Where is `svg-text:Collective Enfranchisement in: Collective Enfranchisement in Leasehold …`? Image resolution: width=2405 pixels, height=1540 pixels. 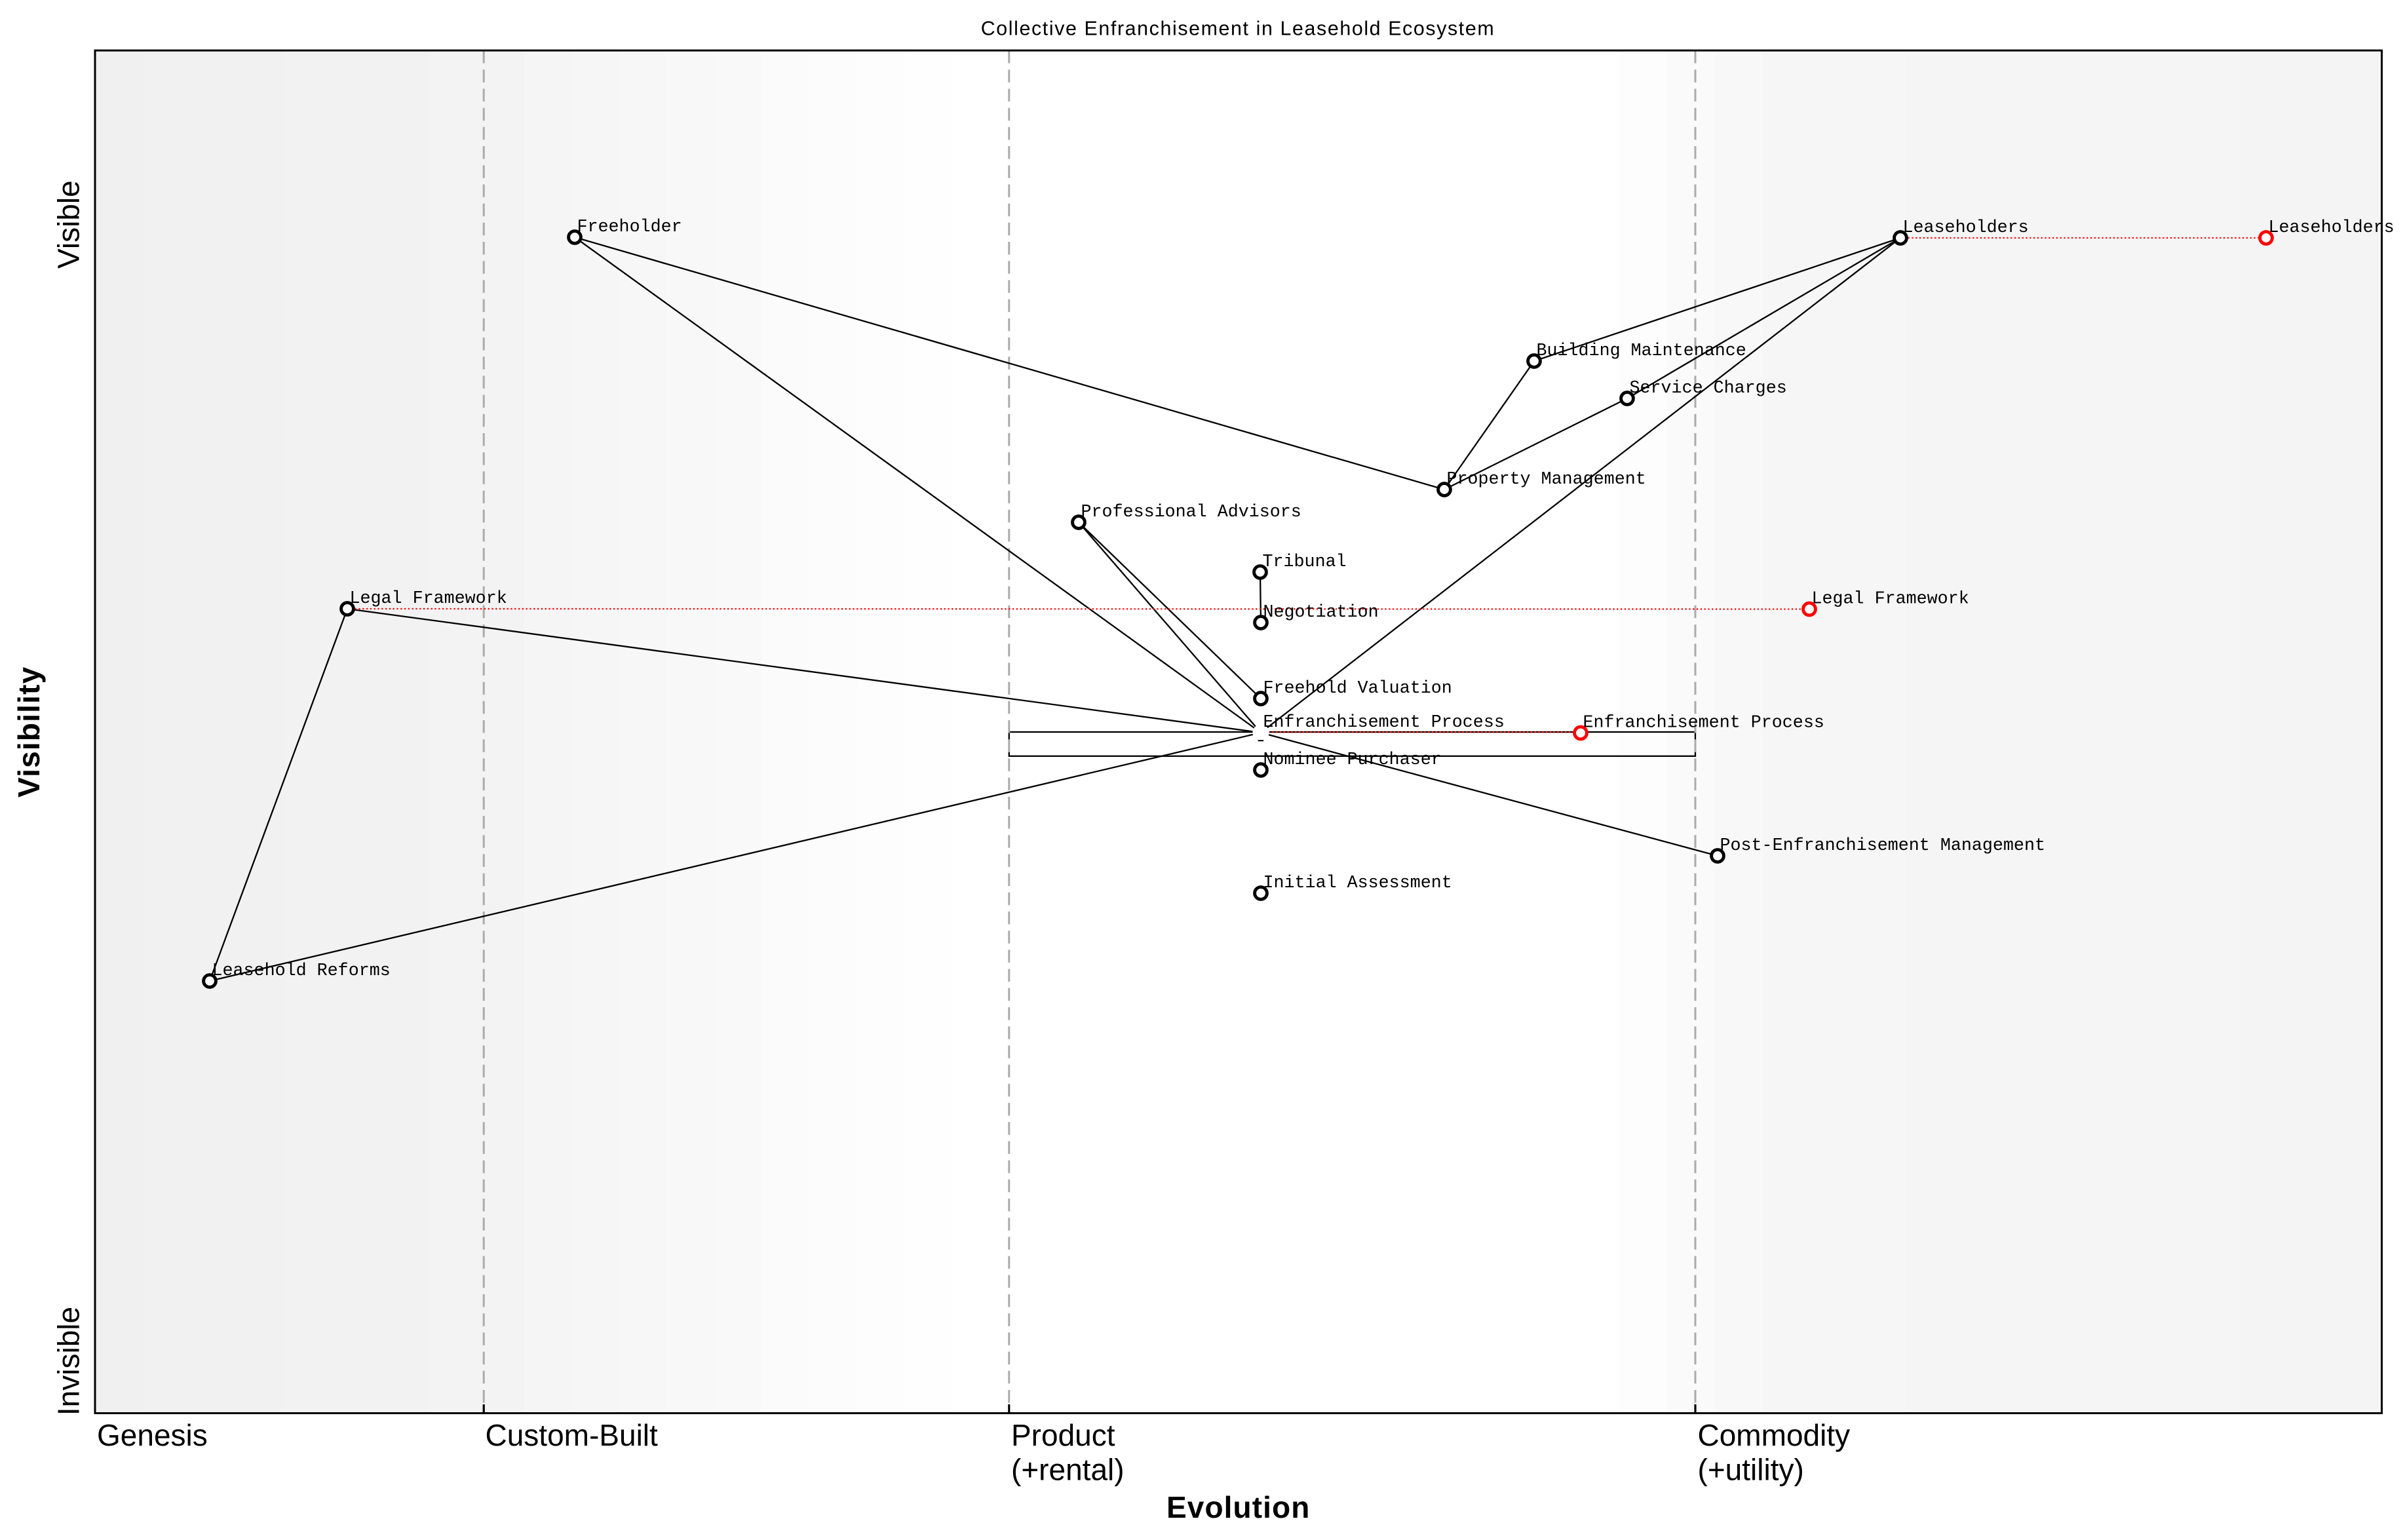
svg-text:Collective Enfranchisement in: Collective Enfranchisement in Leasehold … is located at coordinates (1238, 28).